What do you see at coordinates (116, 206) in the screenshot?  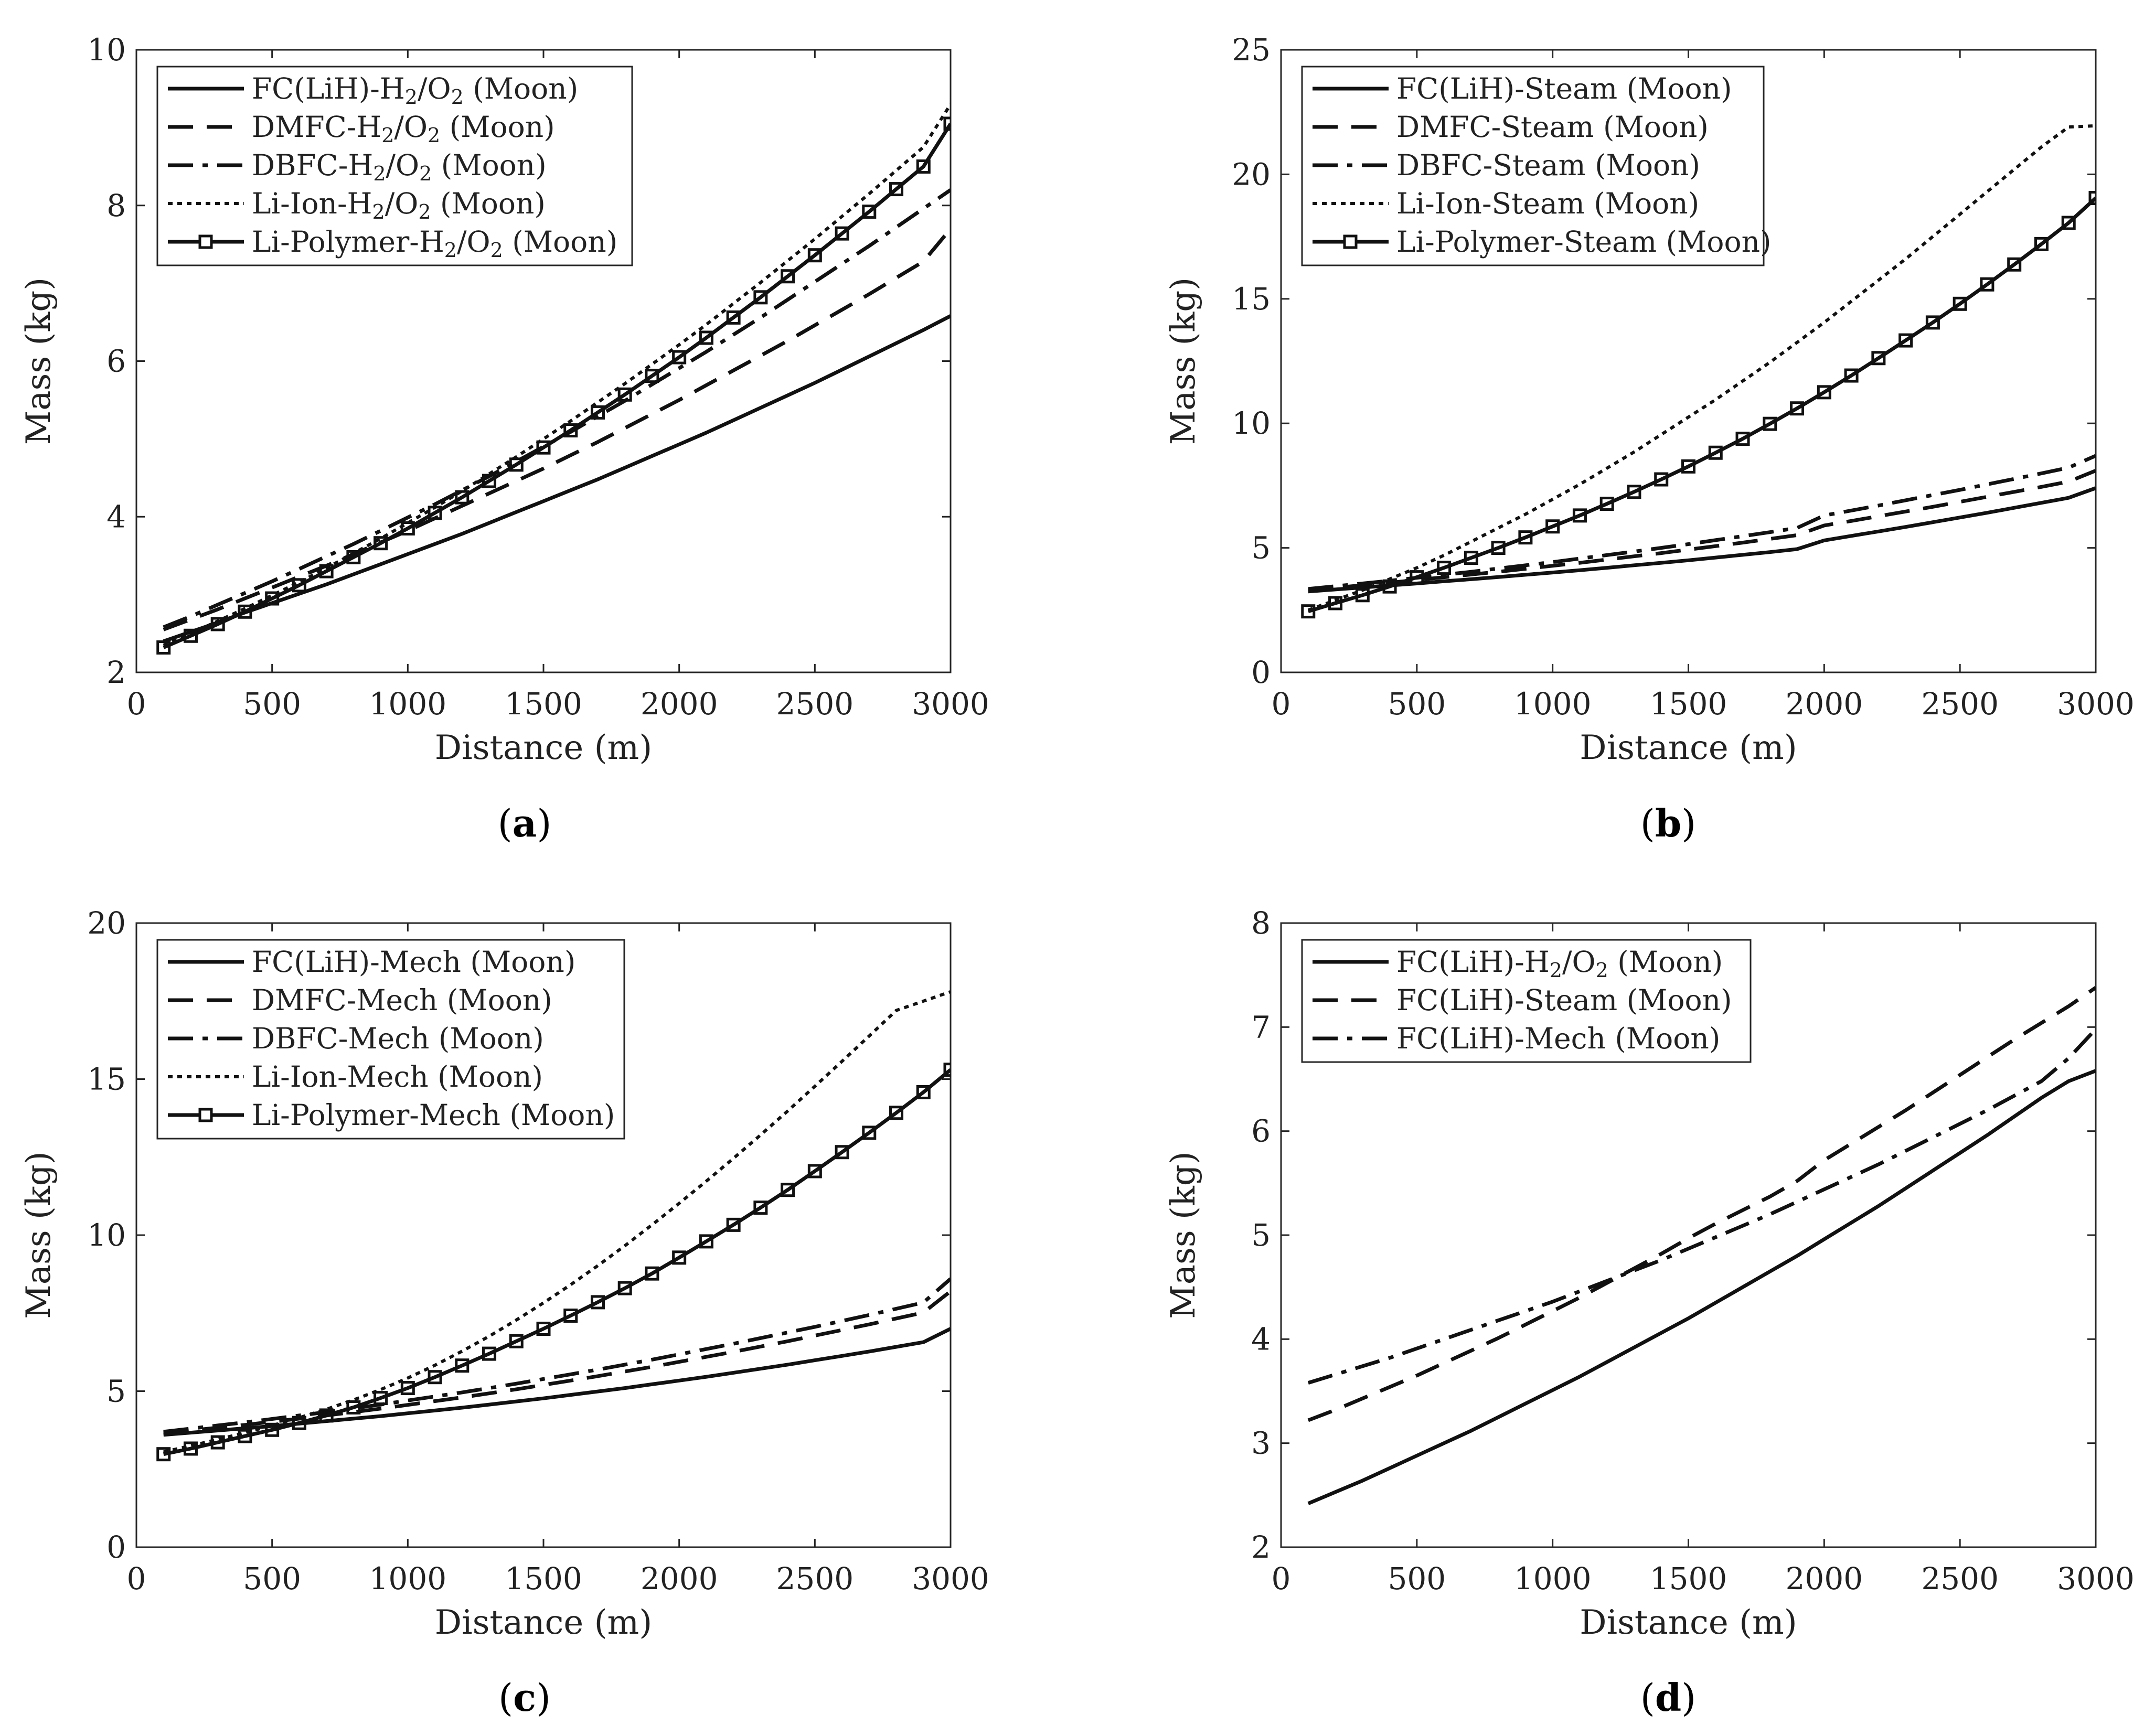 I see `y-tick-label: 8` at bounding box center [116, 206].